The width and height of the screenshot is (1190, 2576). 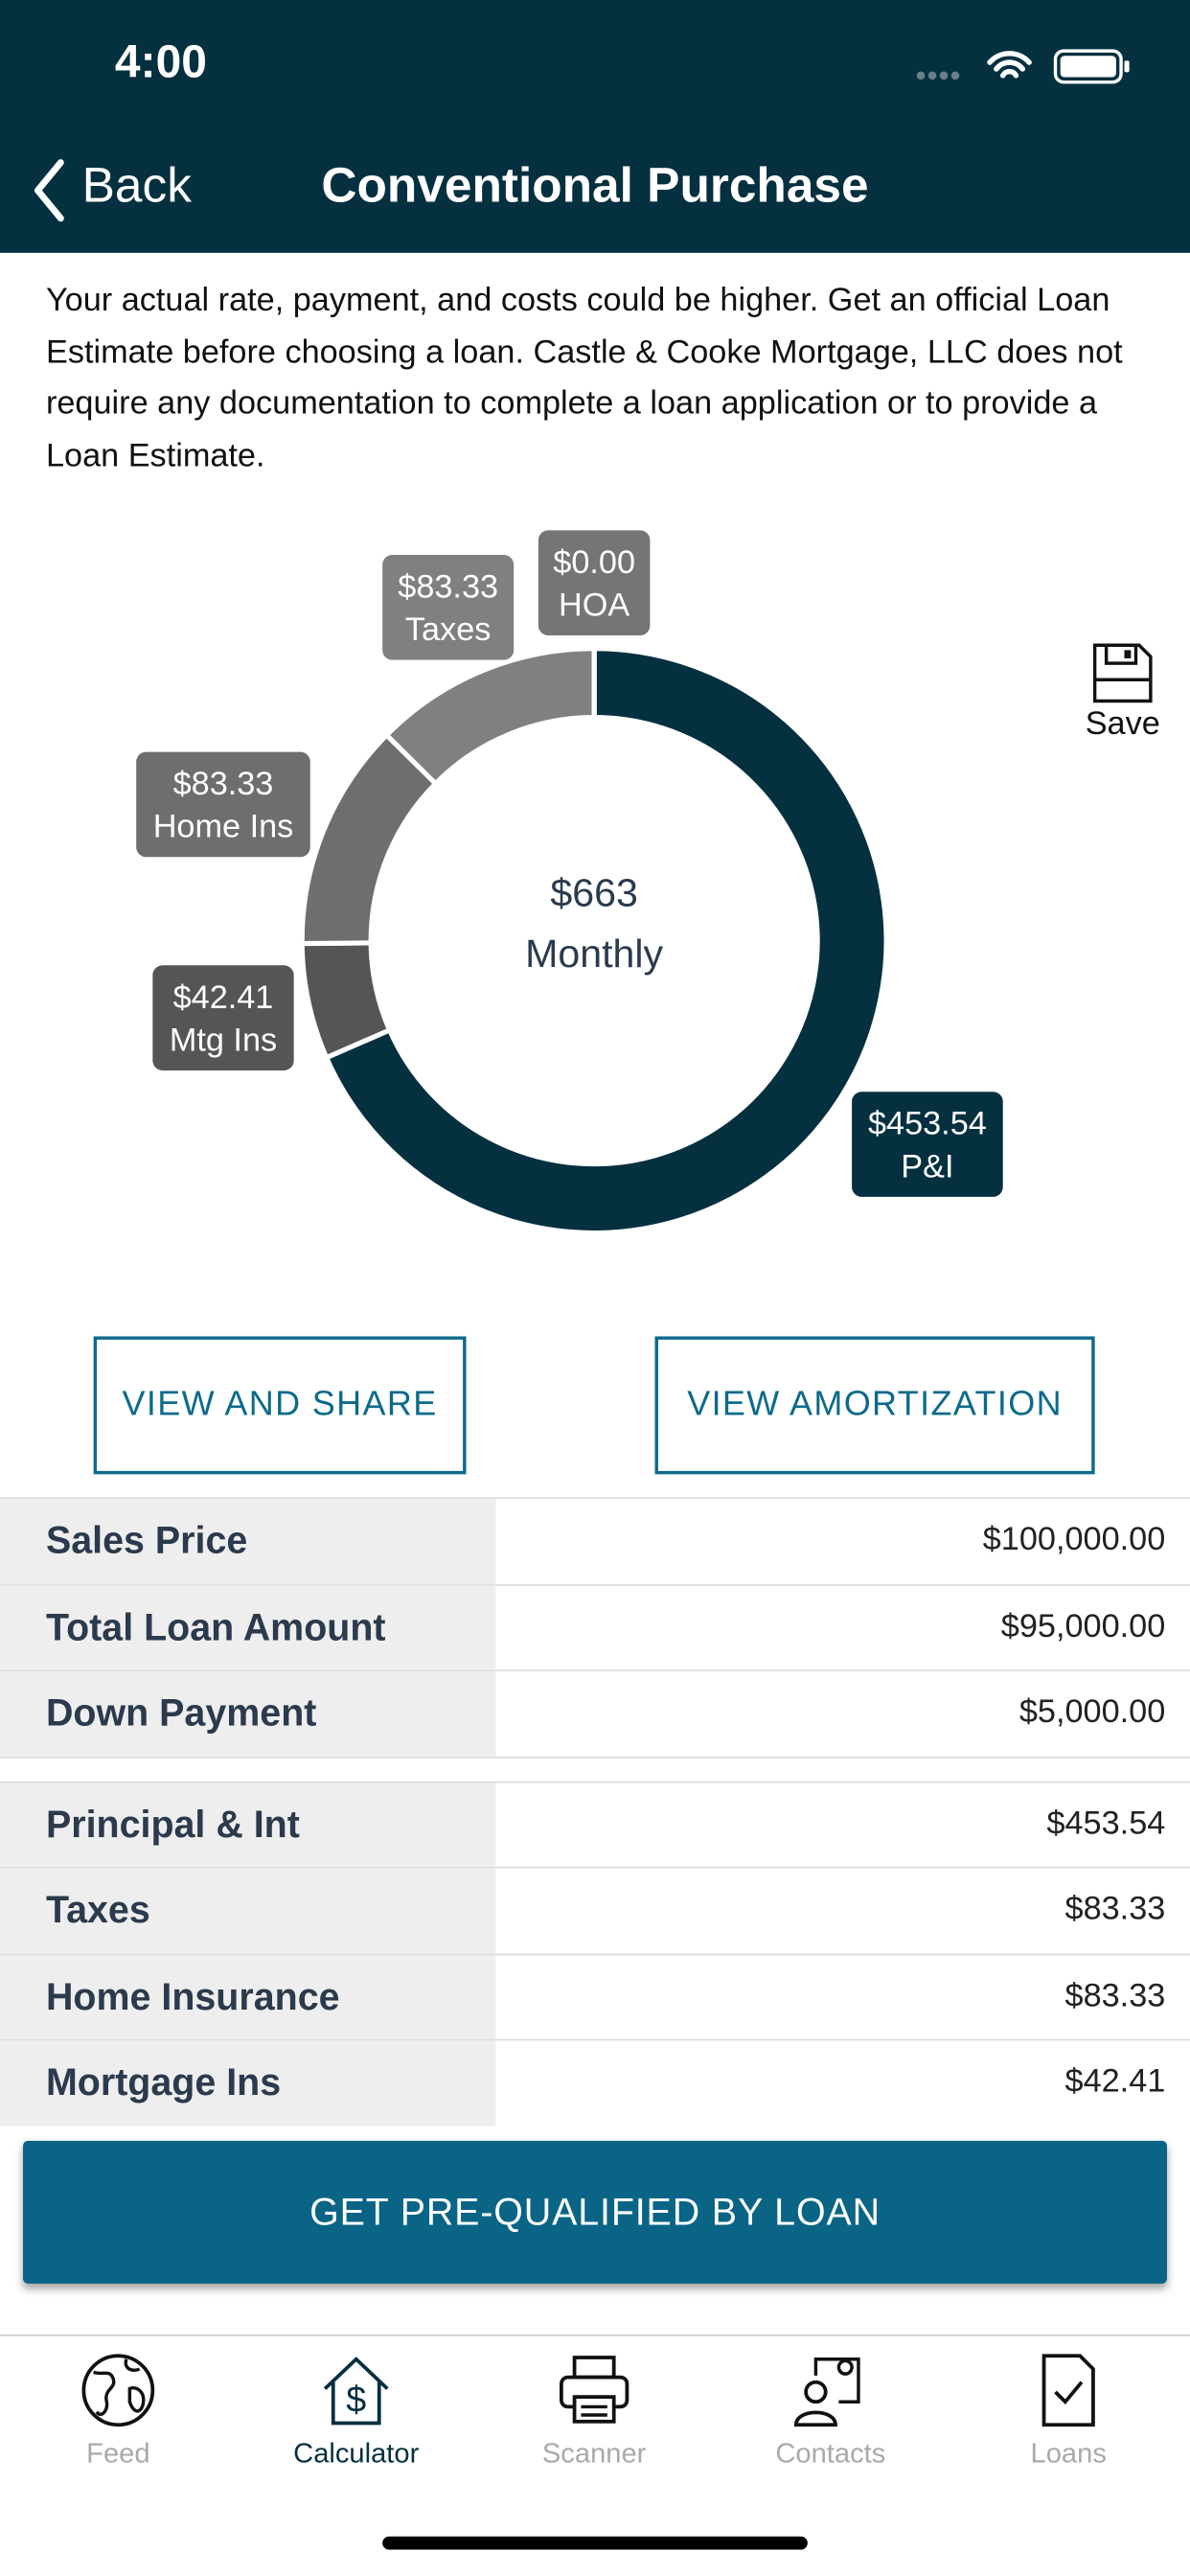 I want to click on row-value: $42.41, so click(x=1115, y=2082).